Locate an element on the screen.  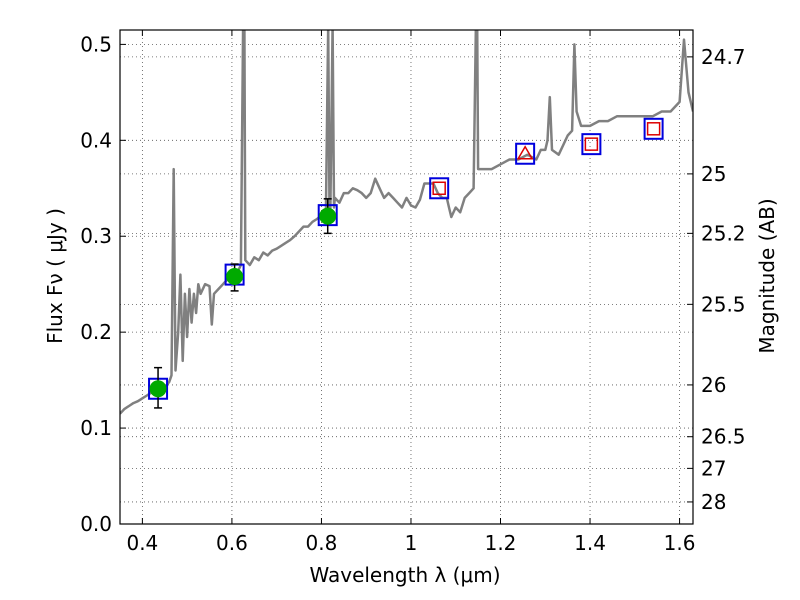
y-axis-right-label: Magnitude (AB) is located at coordinates (767, 275).